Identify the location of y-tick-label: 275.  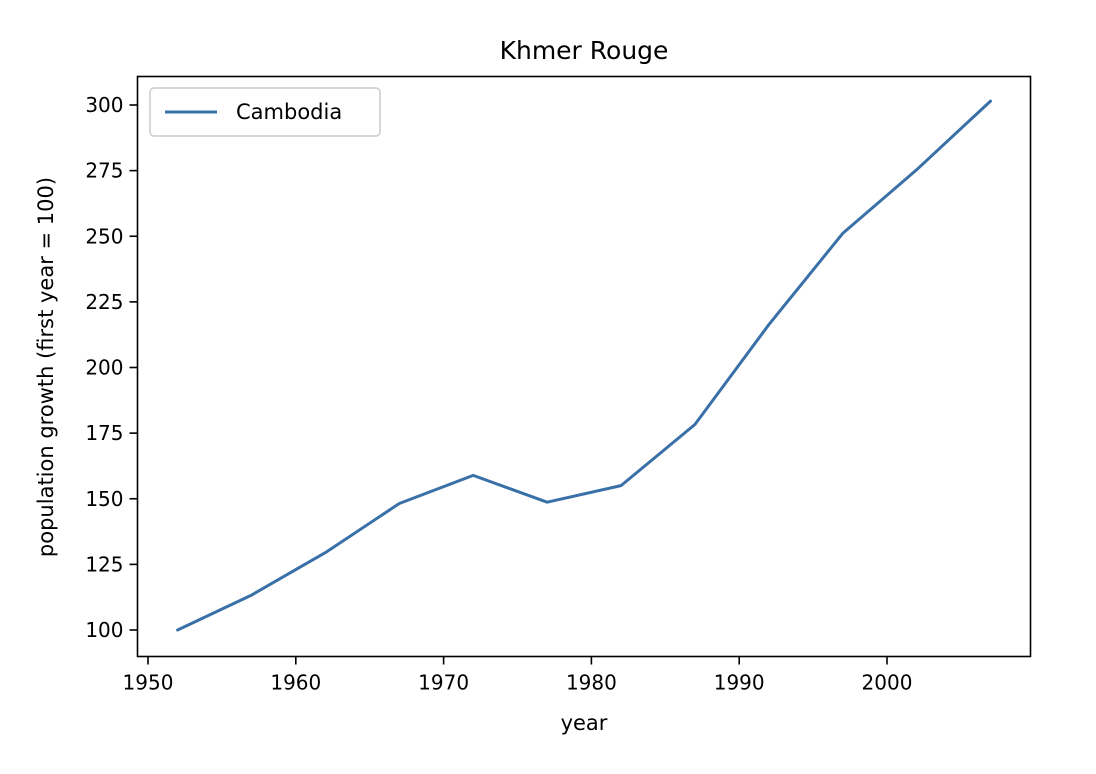
(104, 171).